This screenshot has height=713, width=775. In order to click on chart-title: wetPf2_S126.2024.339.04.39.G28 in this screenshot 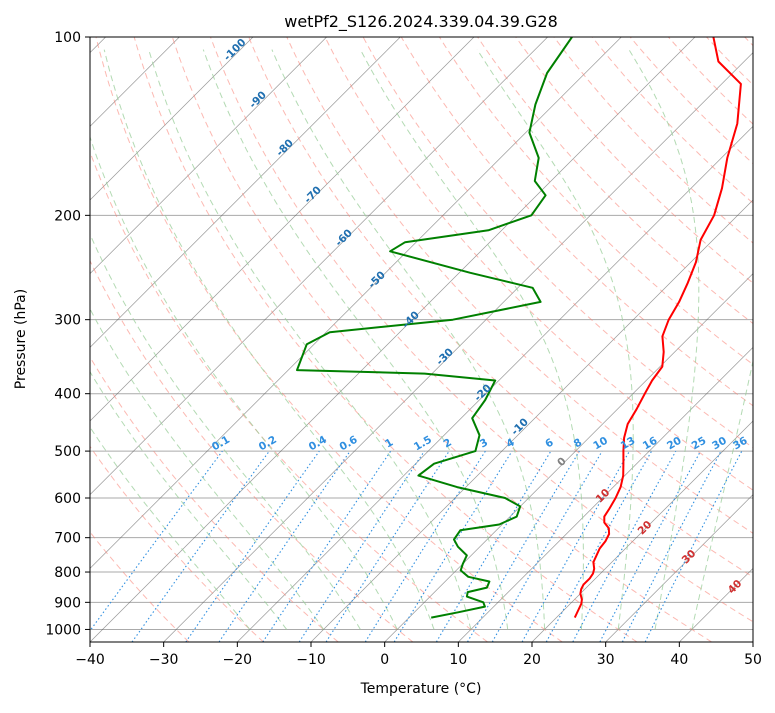, I will do `click(421, 22)`.